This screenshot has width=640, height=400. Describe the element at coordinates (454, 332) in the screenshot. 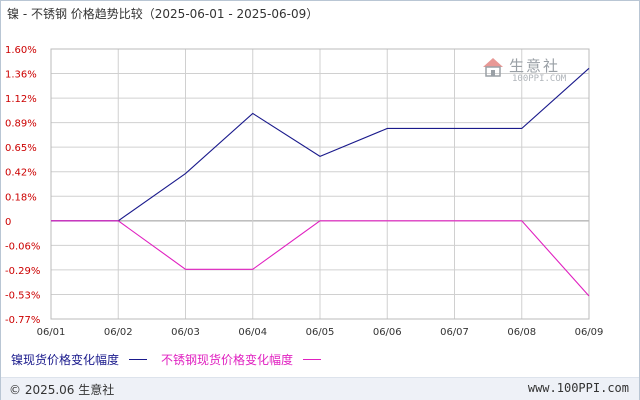

I see `x-tick-label: 06/07` at that location.